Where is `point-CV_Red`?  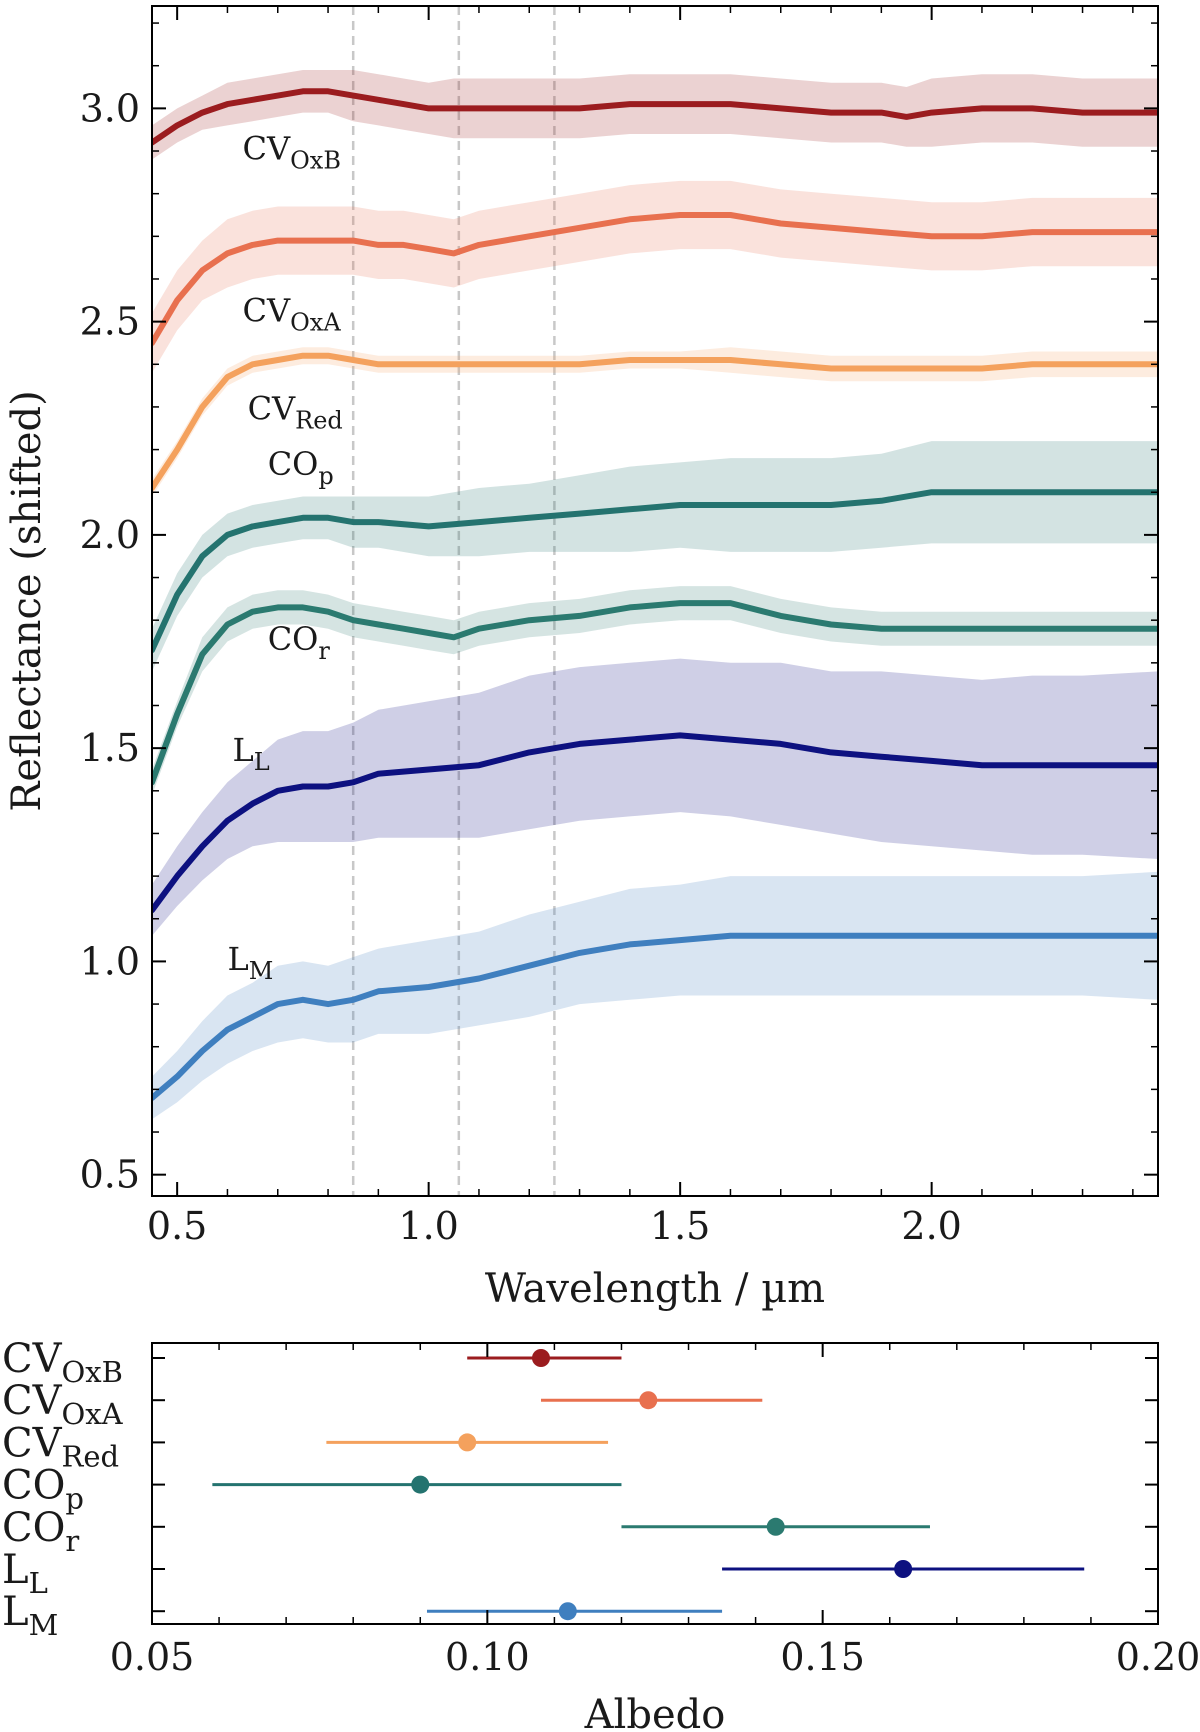 point-CV_Red is located at coordinates (467, 1442).